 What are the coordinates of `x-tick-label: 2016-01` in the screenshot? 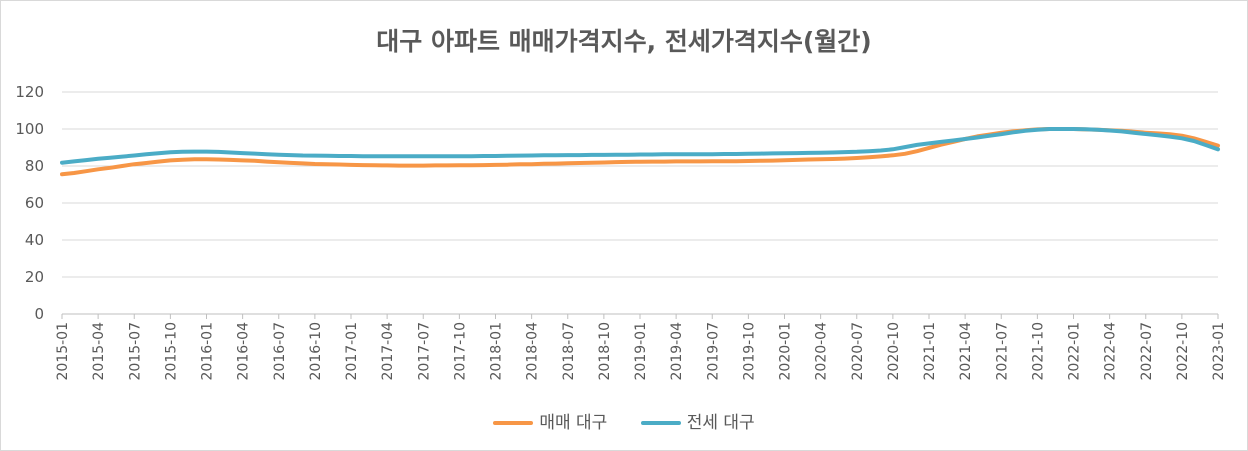 It's located at (208, 351).